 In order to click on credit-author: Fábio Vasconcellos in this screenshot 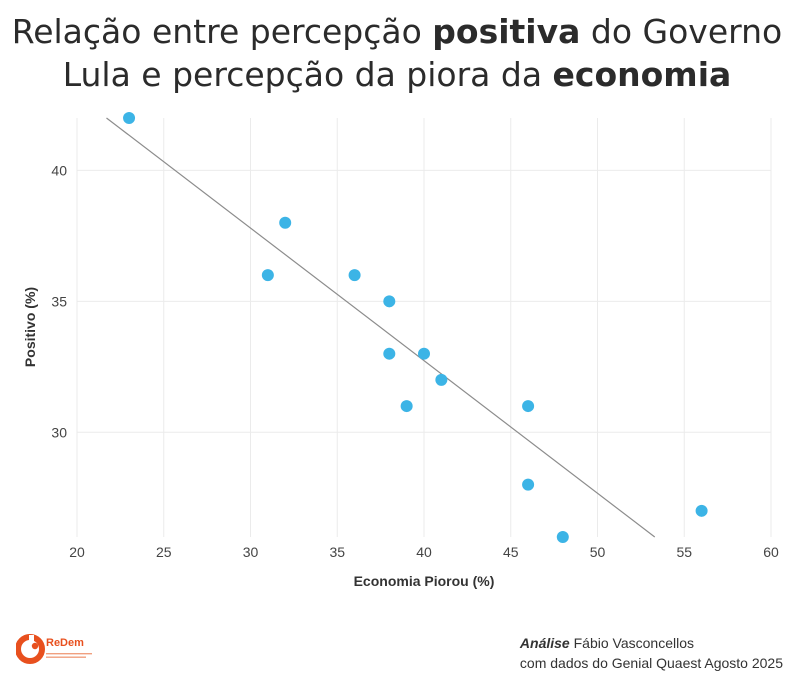, I will do `click(631, 643)`.